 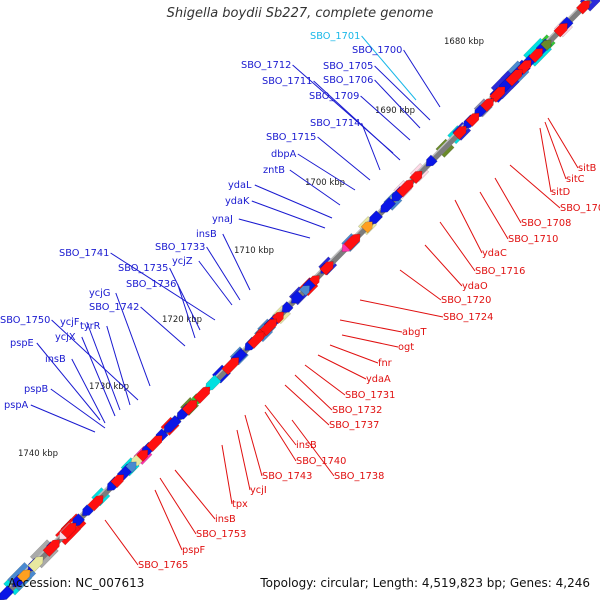 I want to click on forward-gene-label: ycjG, so click(x=100, y=293).